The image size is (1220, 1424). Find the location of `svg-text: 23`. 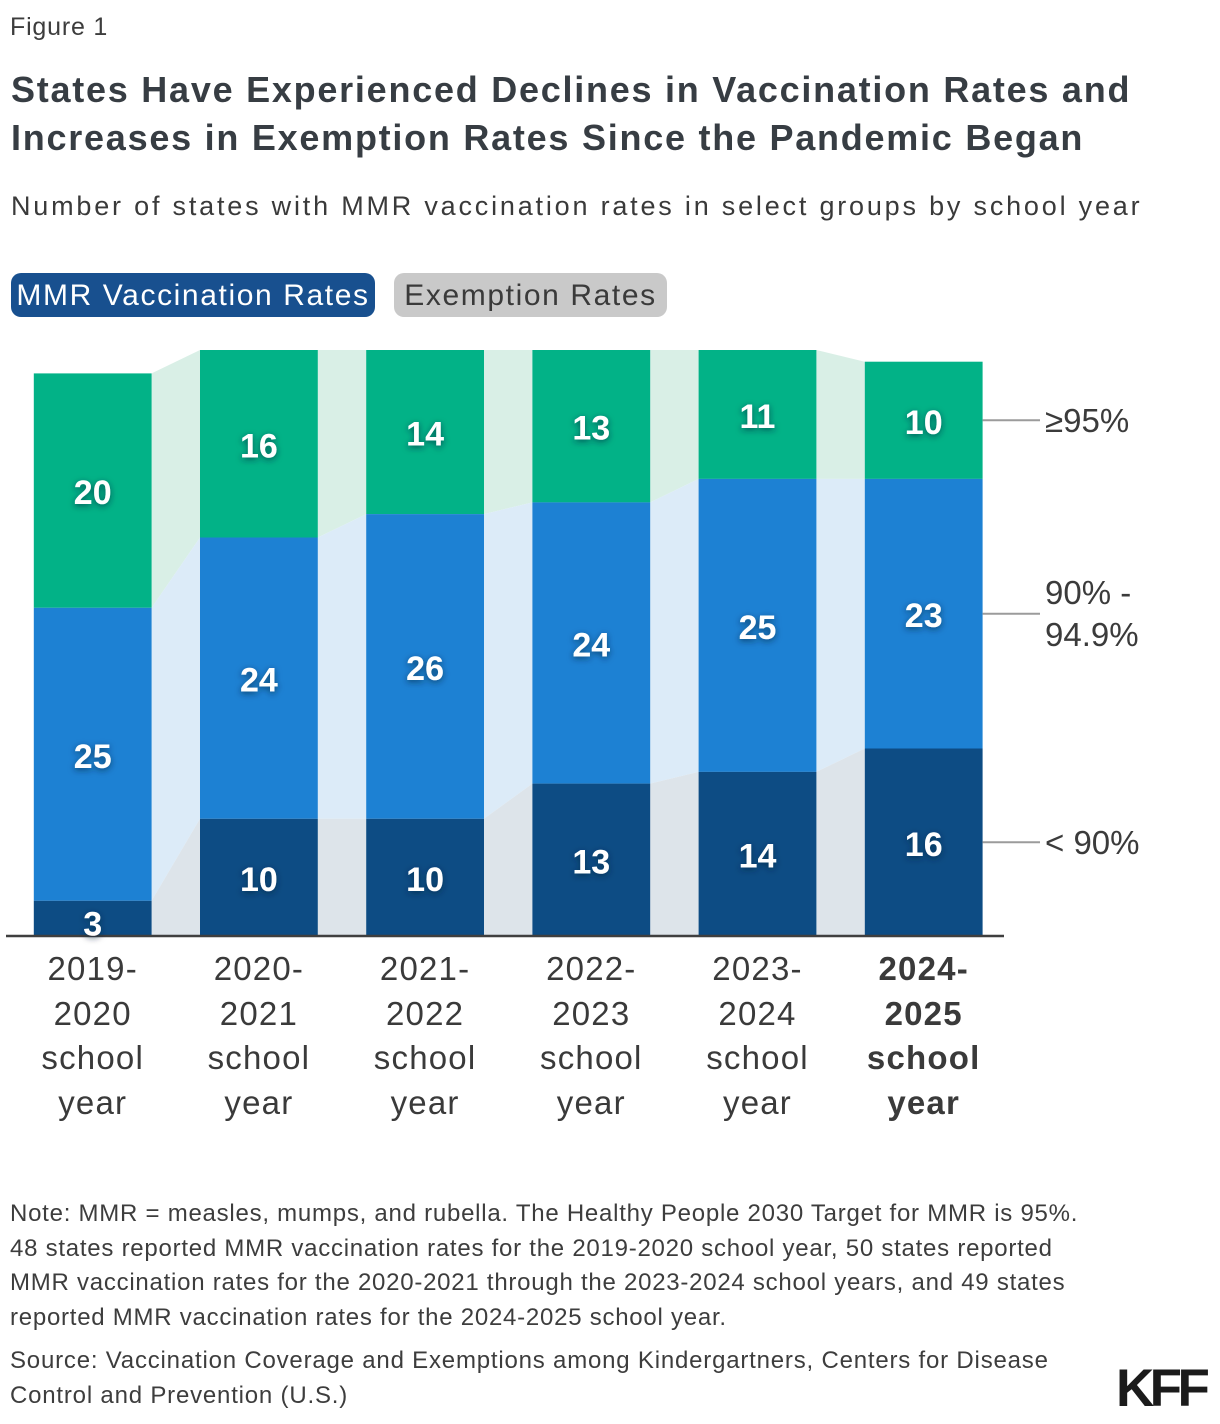

svg-text: 23 is located at coordinates (924, 616).